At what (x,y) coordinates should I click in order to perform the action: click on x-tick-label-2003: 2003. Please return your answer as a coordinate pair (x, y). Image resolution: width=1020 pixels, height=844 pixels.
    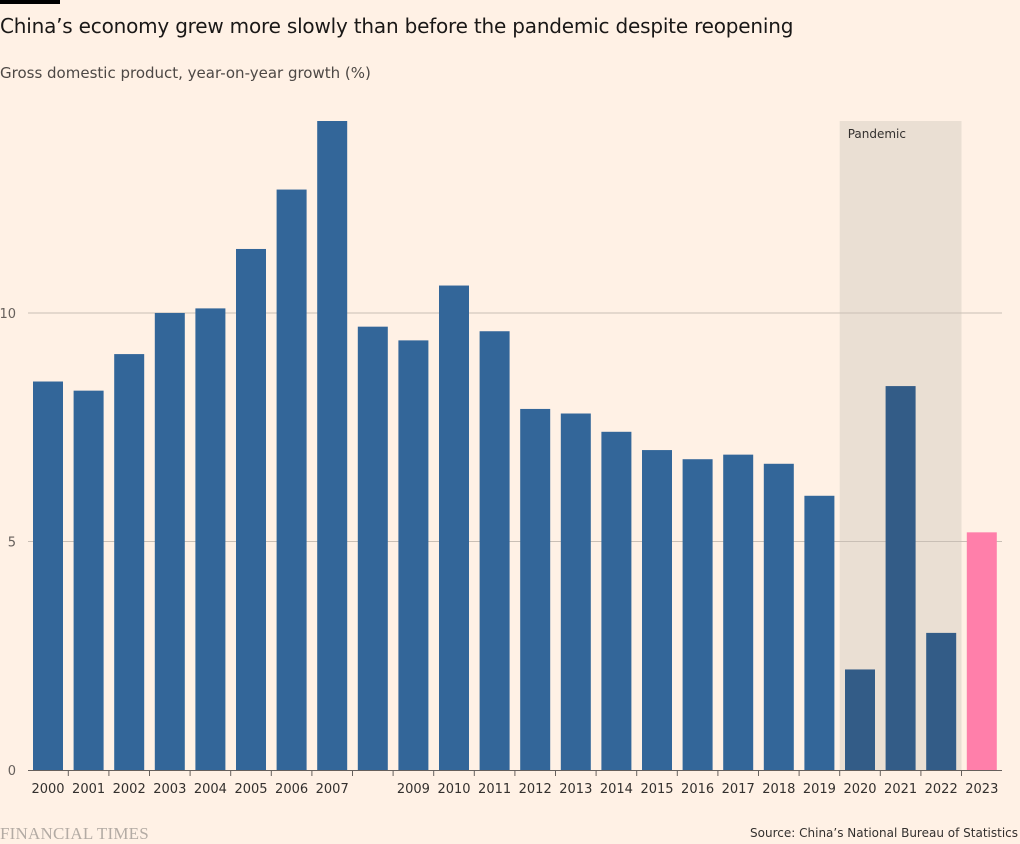
    Looking at the image, I should click on (169, 789).